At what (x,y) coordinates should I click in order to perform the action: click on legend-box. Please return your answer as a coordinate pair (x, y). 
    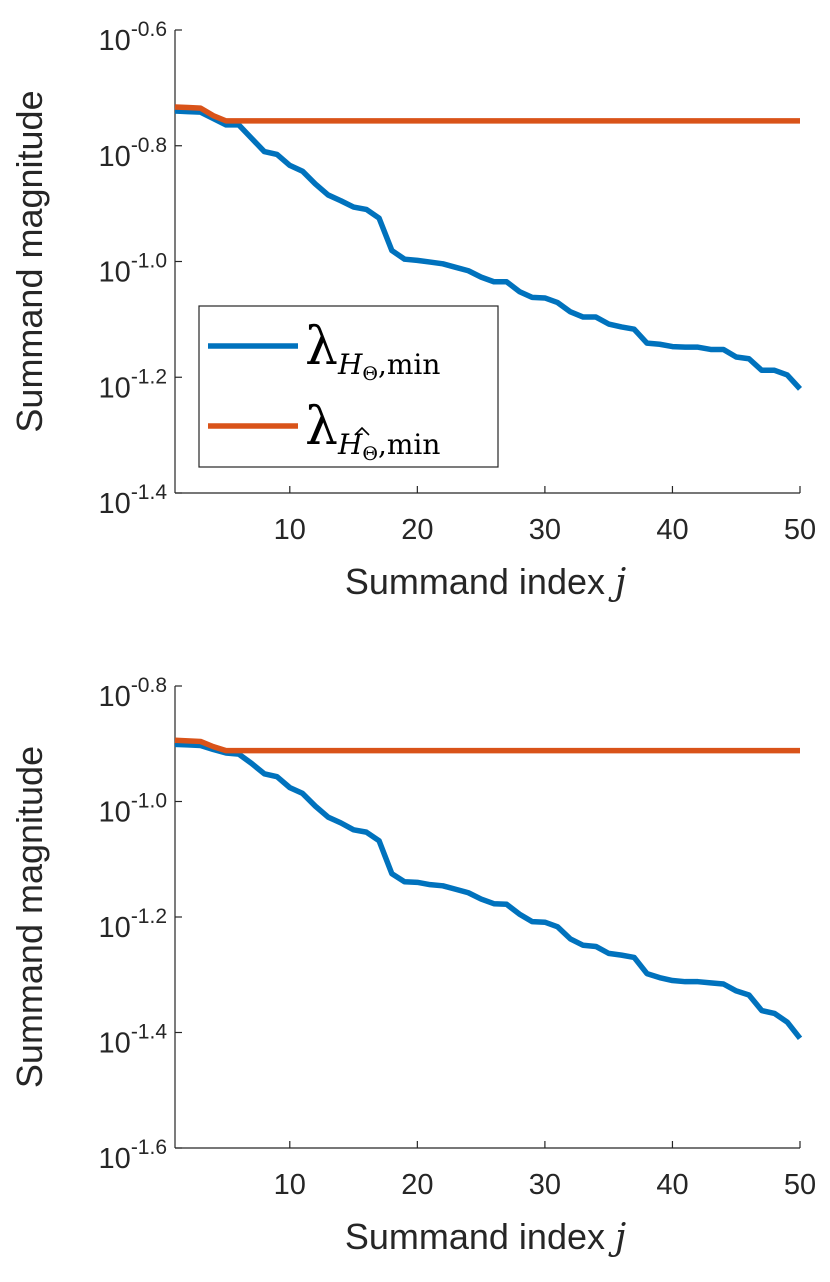
    Looking at the image, I should click on (348, 386).